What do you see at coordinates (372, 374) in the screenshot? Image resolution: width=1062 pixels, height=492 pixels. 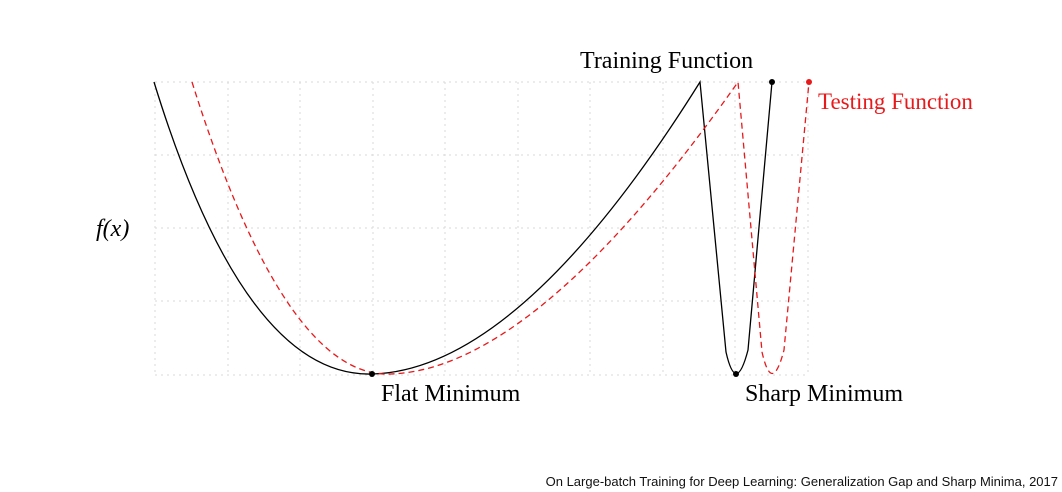 I see `flat-minimum-point` at bounding box center [372, 374].